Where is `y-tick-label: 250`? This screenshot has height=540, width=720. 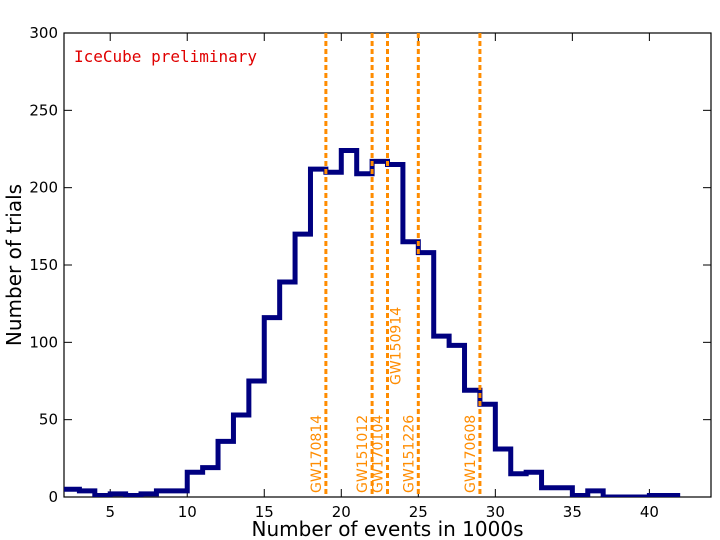
y-tick-label: 250 is located at coordinates (43, 110).